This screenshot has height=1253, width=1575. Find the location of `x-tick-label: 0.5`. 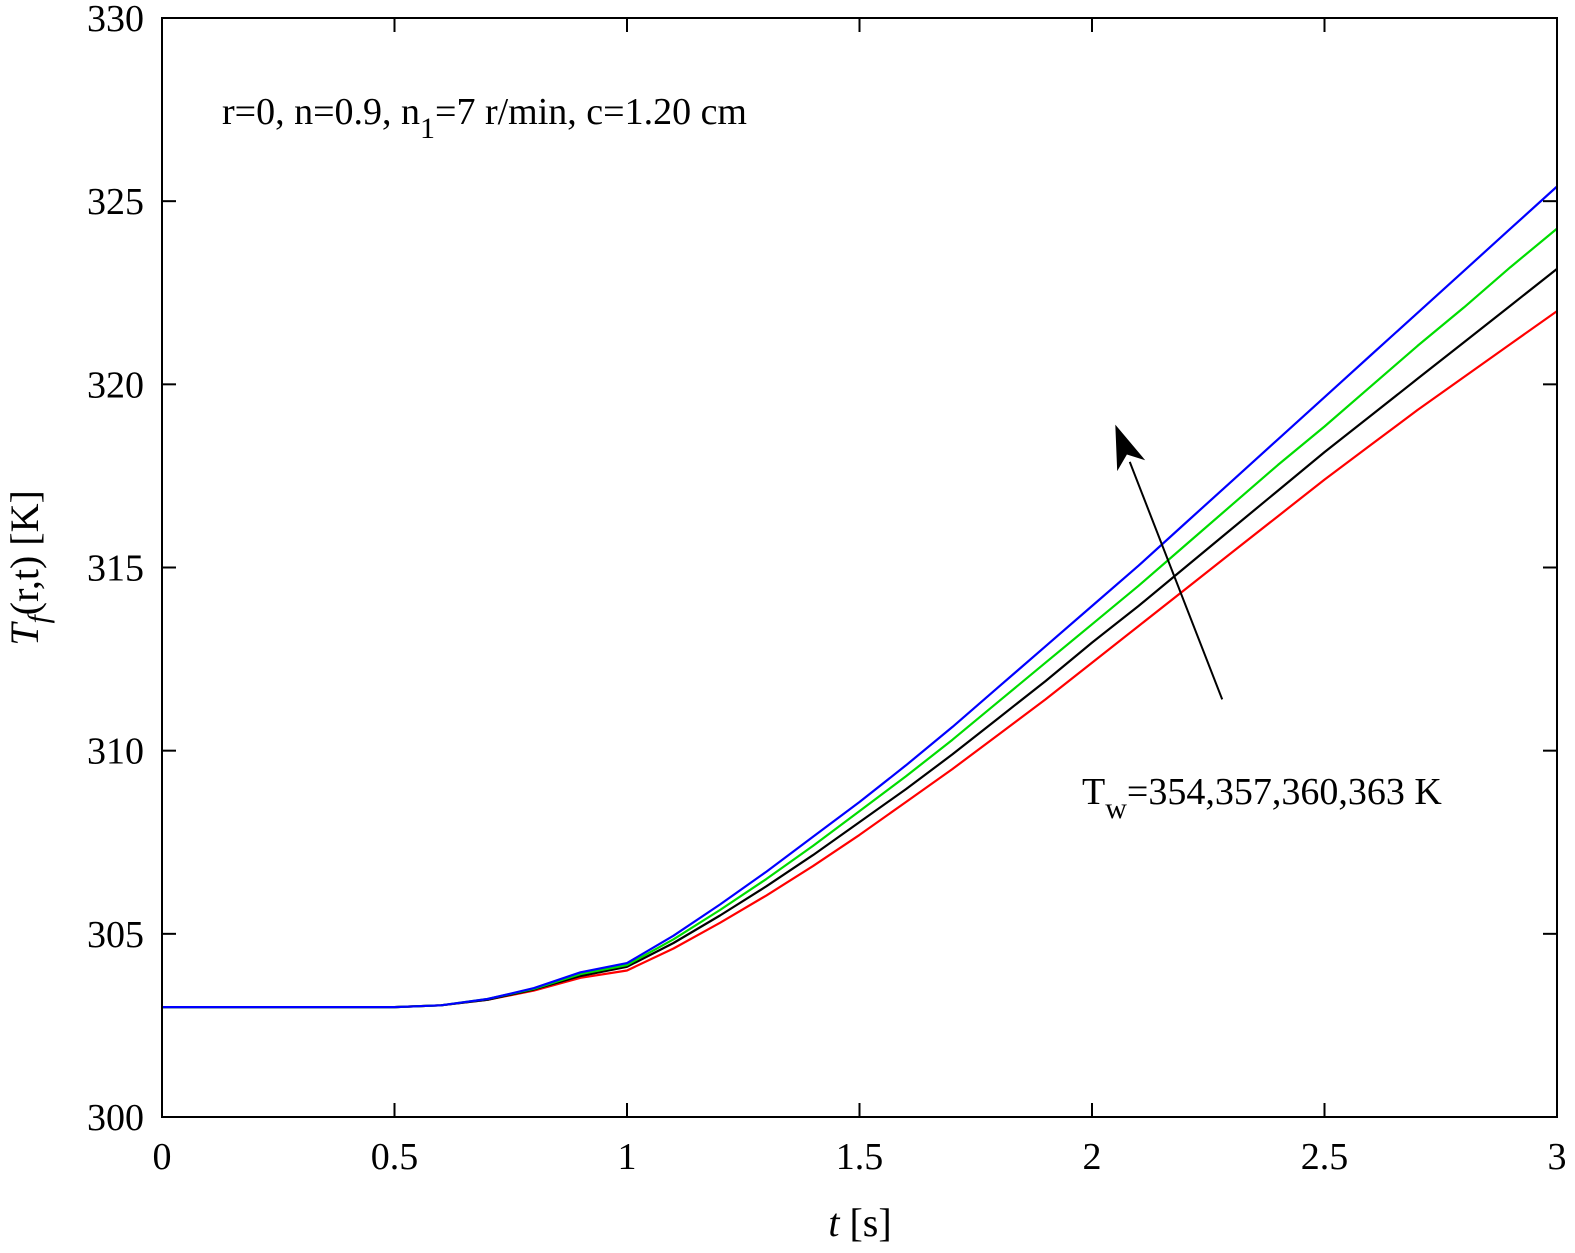

x-tick-label: 0.5 is located at coordinates (395, 1157).